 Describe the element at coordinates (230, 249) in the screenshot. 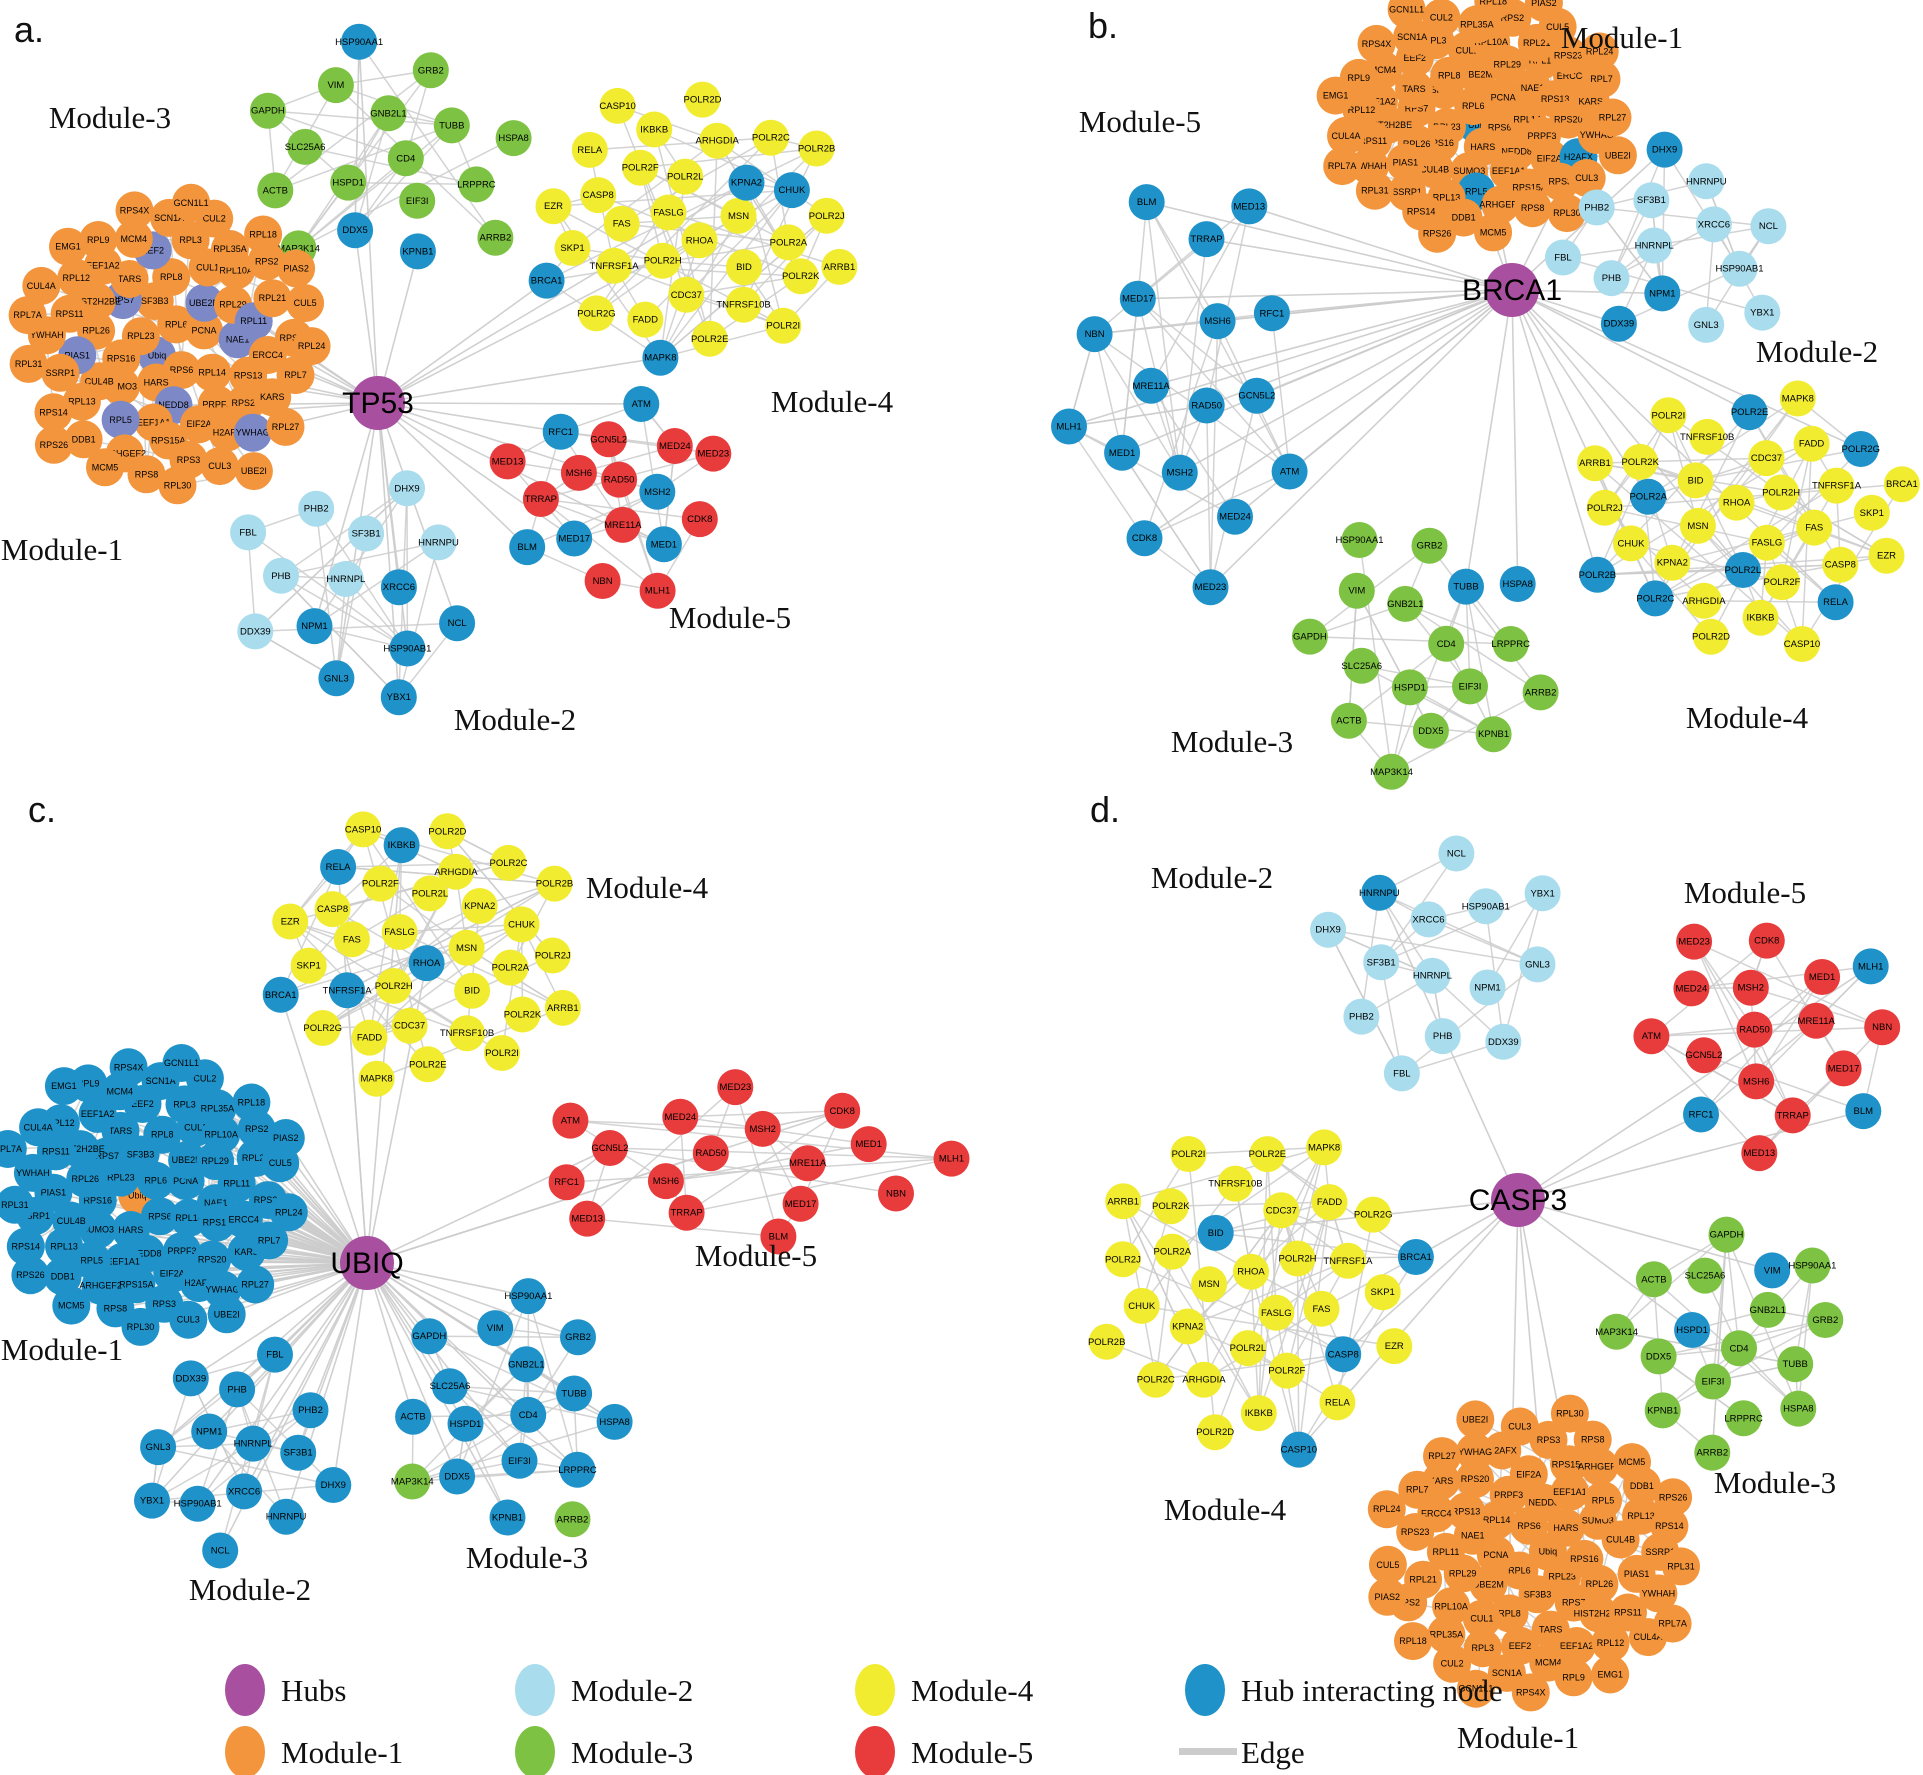

I see `node-RPL35A` at that location.